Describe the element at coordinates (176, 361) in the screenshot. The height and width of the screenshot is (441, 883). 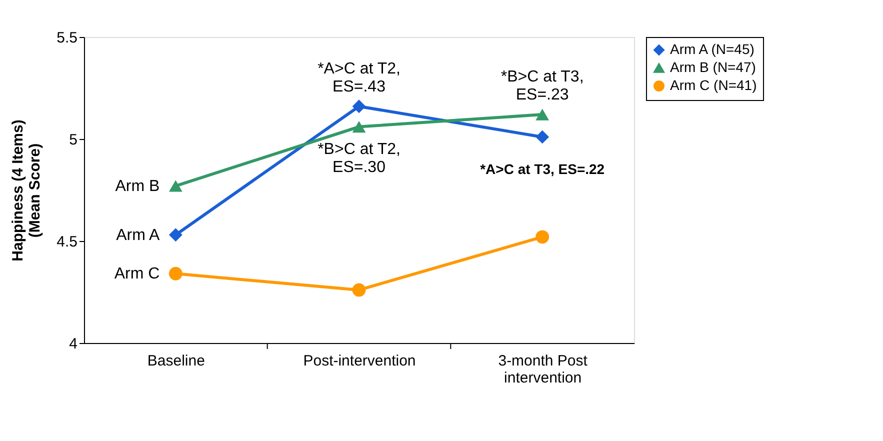
I see `x-tick-label: Baseline` at that location.